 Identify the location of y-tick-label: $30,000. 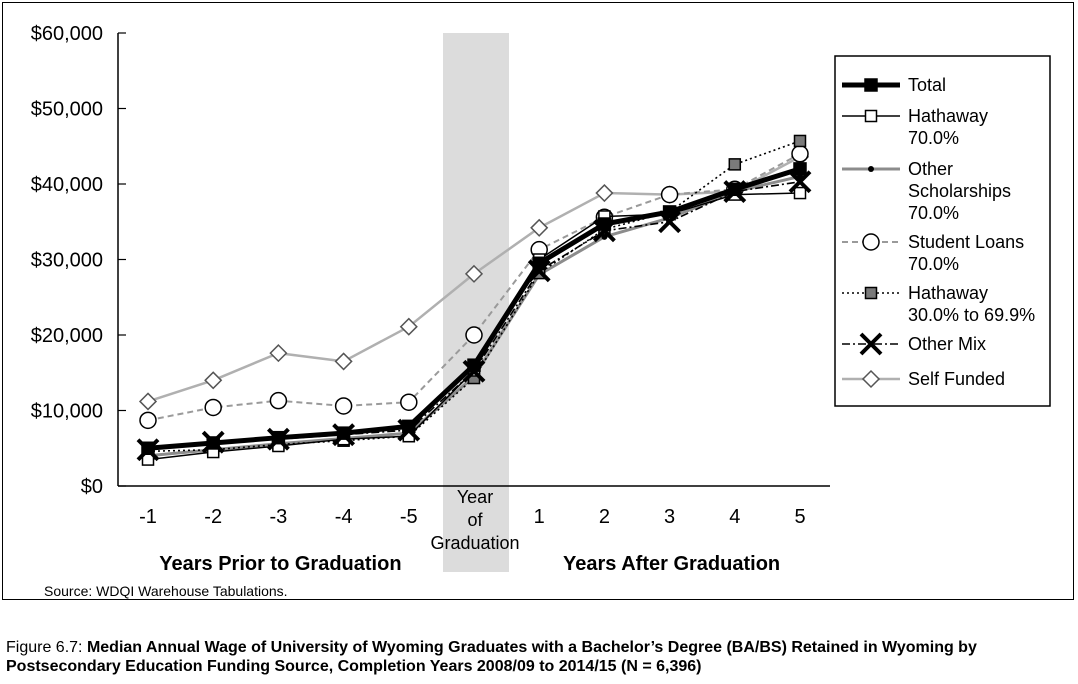
(67, 261).